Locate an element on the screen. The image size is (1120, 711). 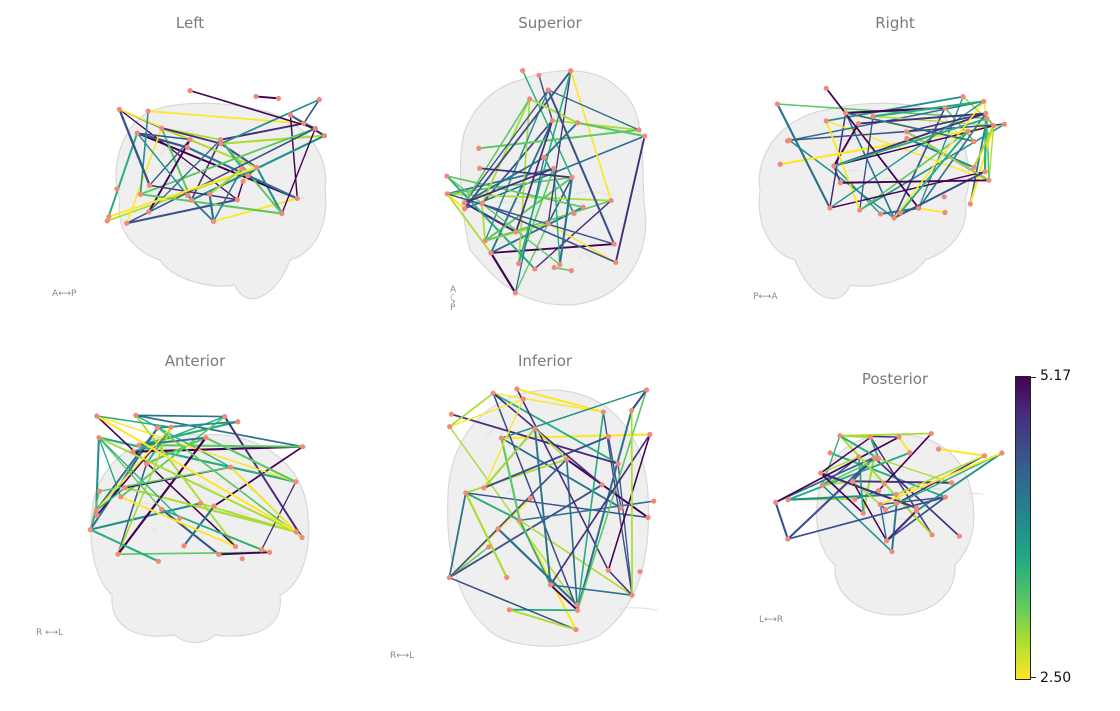
panel-right: Right P⟷A is located at coordinates (895, 165).